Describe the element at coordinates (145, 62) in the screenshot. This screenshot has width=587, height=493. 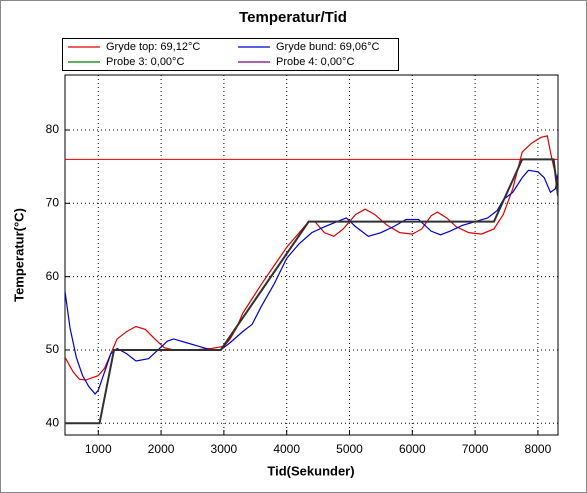
I see `legend-label: Probe 3: 0,00°C` at that location.